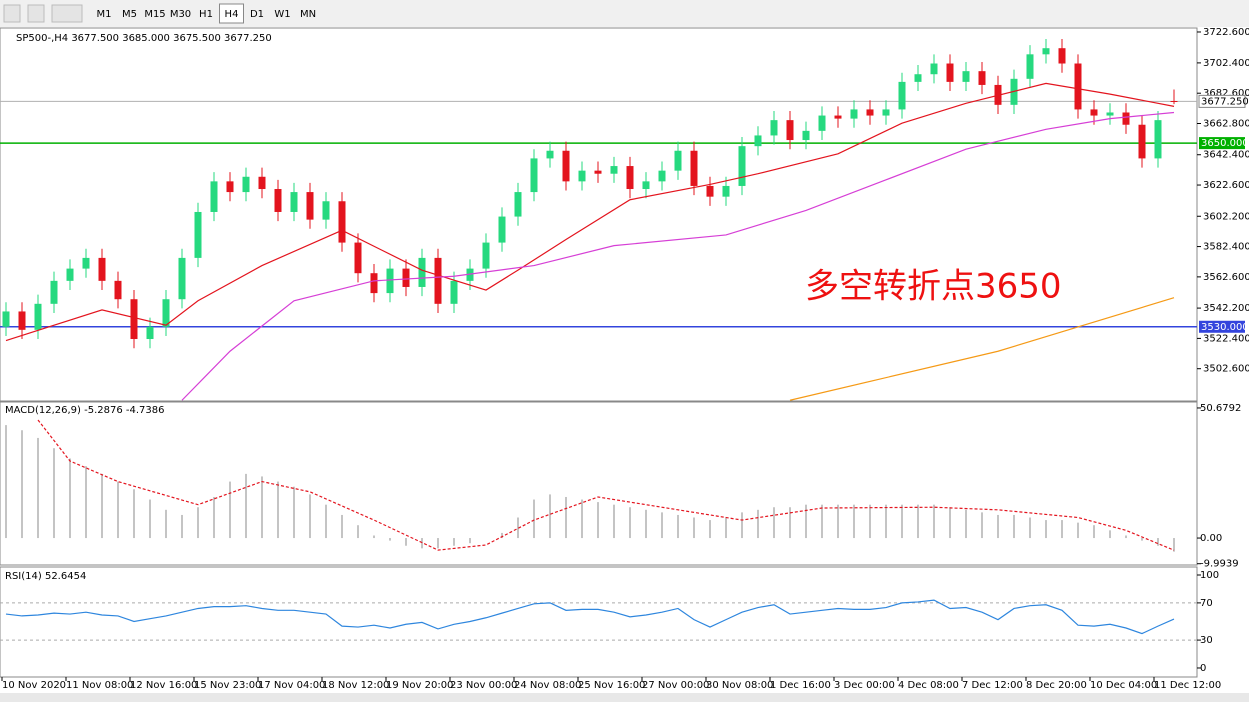 The height and width of the screenshot is (702, 1249). I want to click on rsi-line, so click(590, 617).